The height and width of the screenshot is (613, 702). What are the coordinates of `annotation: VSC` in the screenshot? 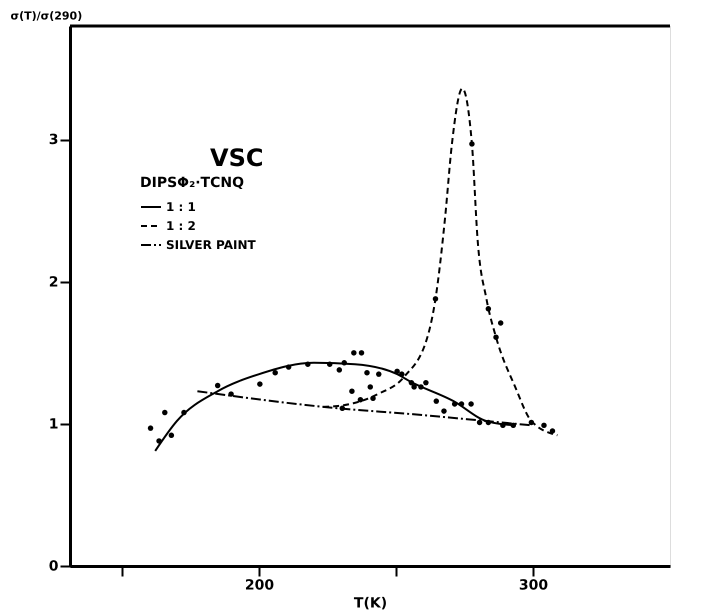 It's located at (237, 158).